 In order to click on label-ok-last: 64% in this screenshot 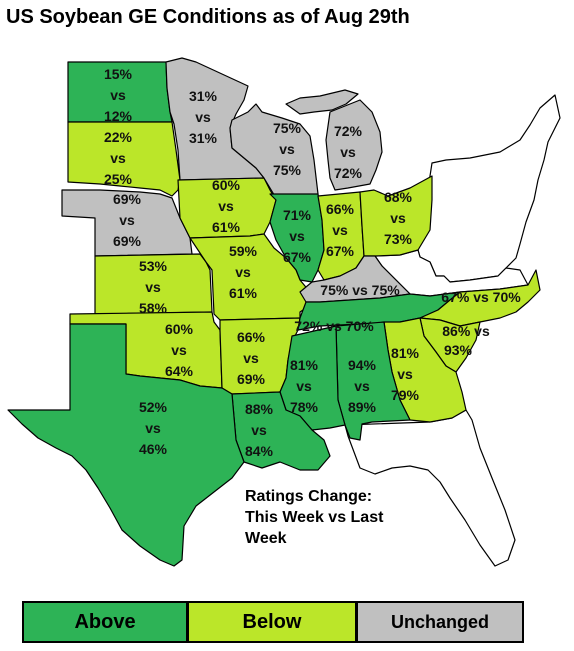, I will do `click(179, 371)`.